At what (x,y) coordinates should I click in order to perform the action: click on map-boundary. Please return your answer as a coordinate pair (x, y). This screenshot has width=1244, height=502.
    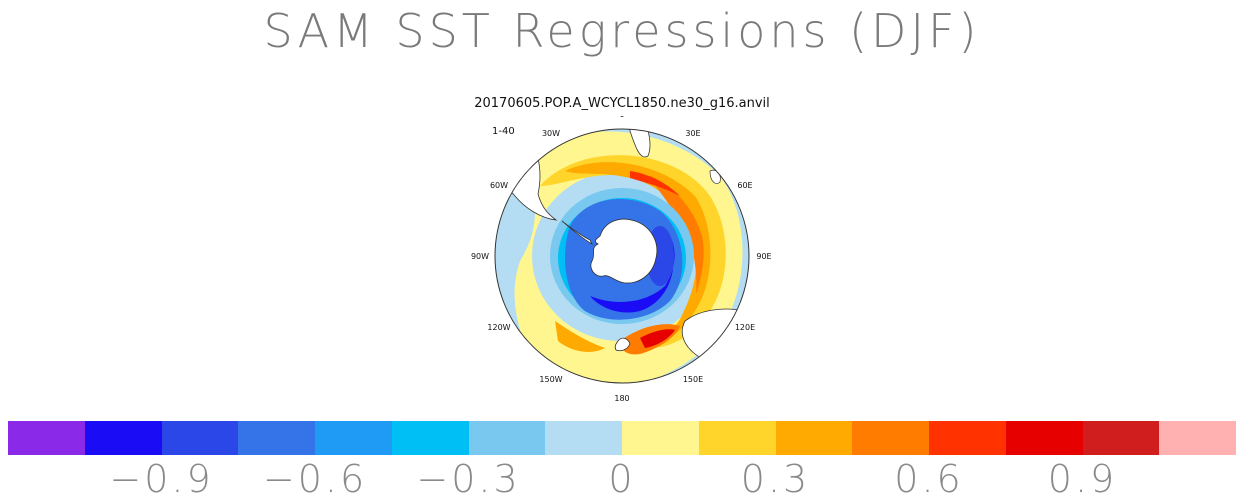
    Looking at the image, I should click on (622, 256).